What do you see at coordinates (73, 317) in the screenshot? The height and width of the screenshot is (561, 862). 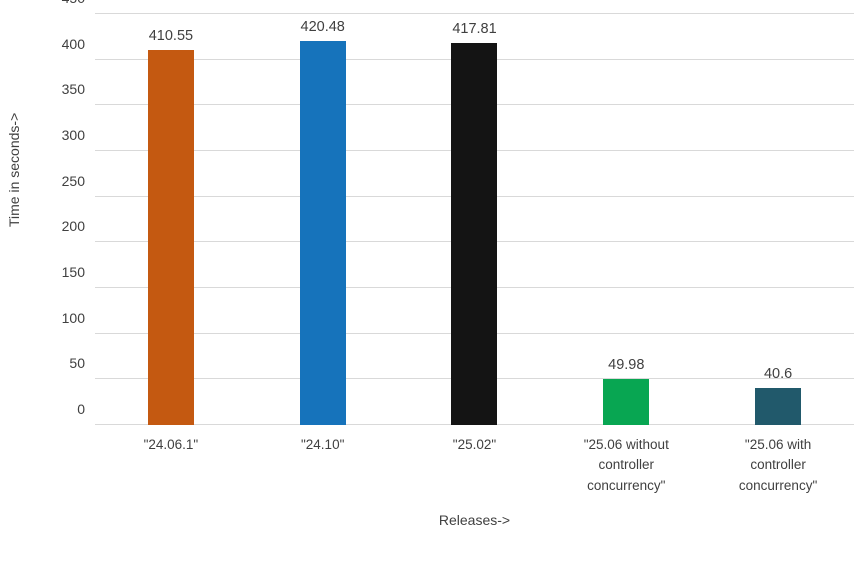 I see `y-tick-label: 100` at bounding box center [73, 317].